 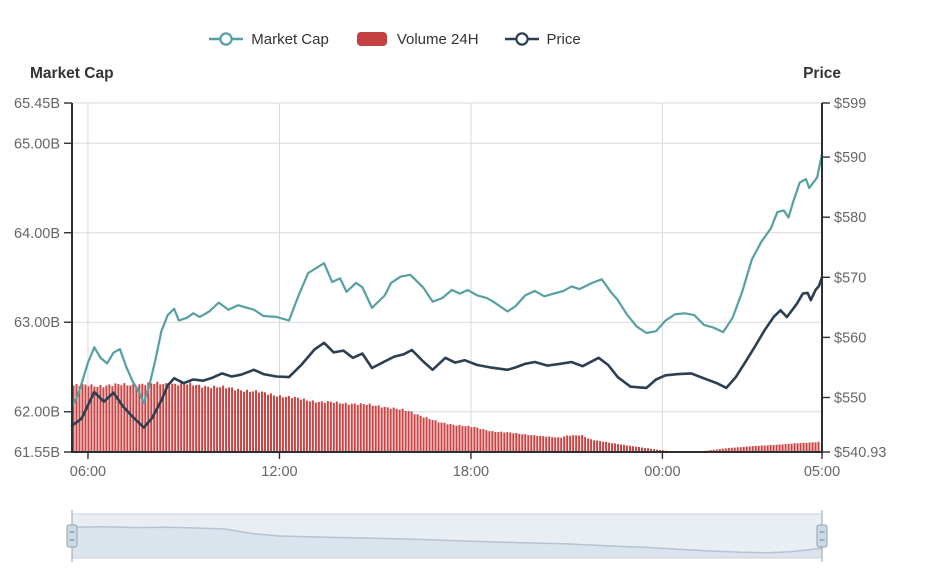 I want to click on volume-24h-marker-icon, so click(x=371, y=39).